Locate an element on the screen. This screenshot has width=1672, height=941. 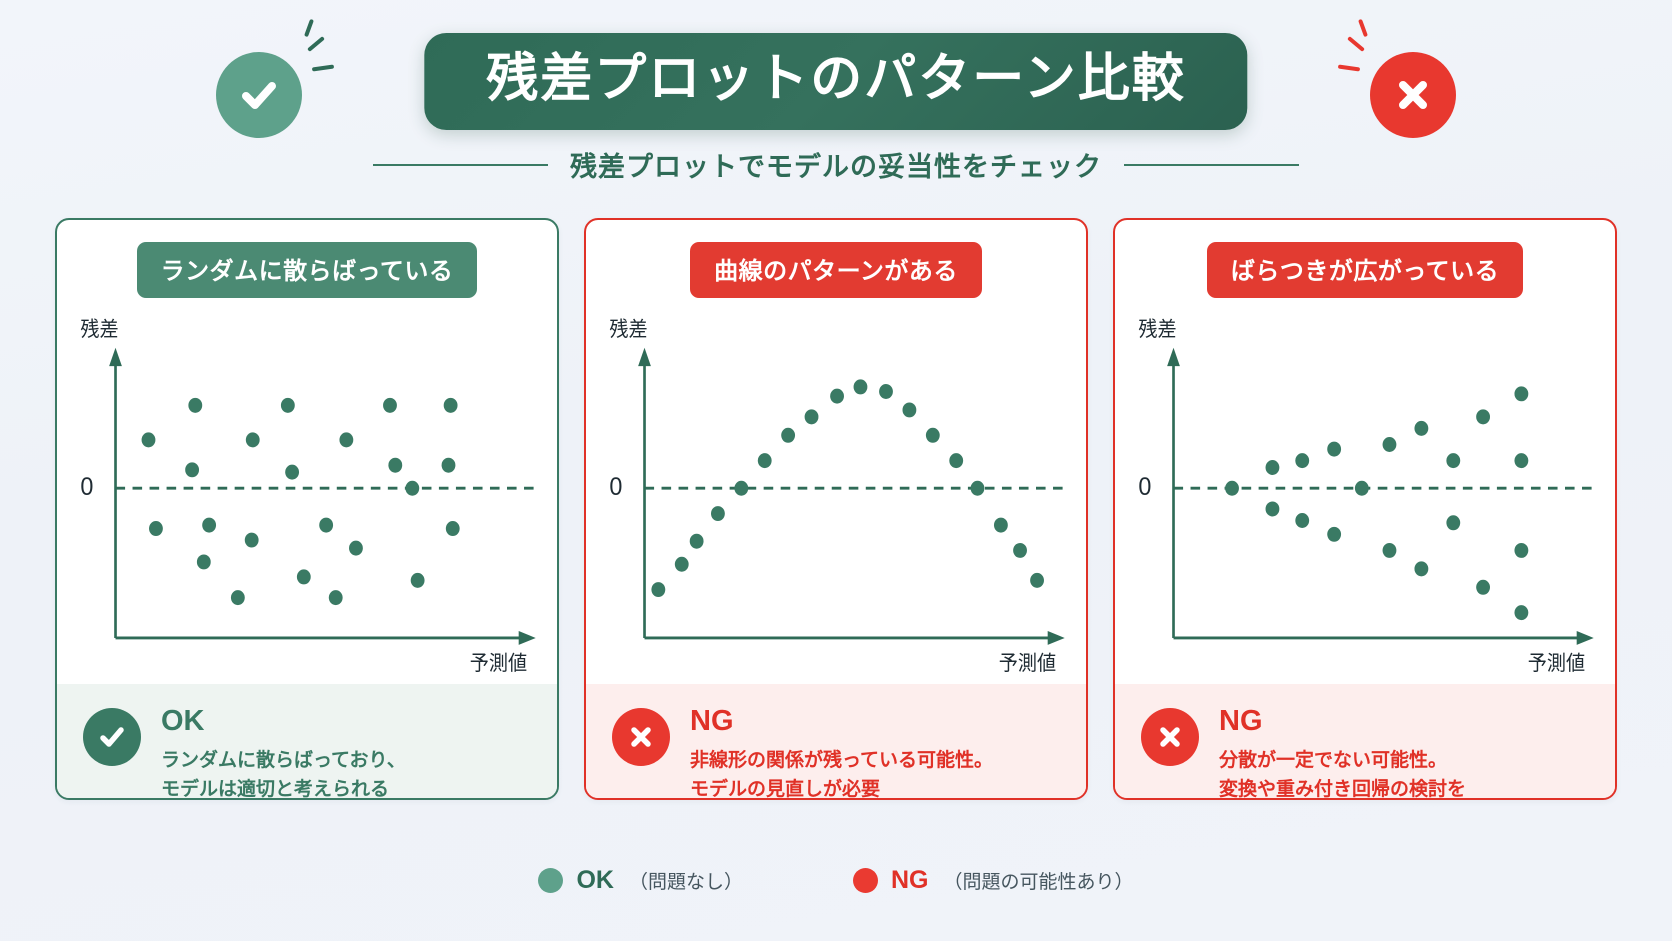
card-badge-wrap: 曲線のパターンがある is located at coordinates (836, 262).